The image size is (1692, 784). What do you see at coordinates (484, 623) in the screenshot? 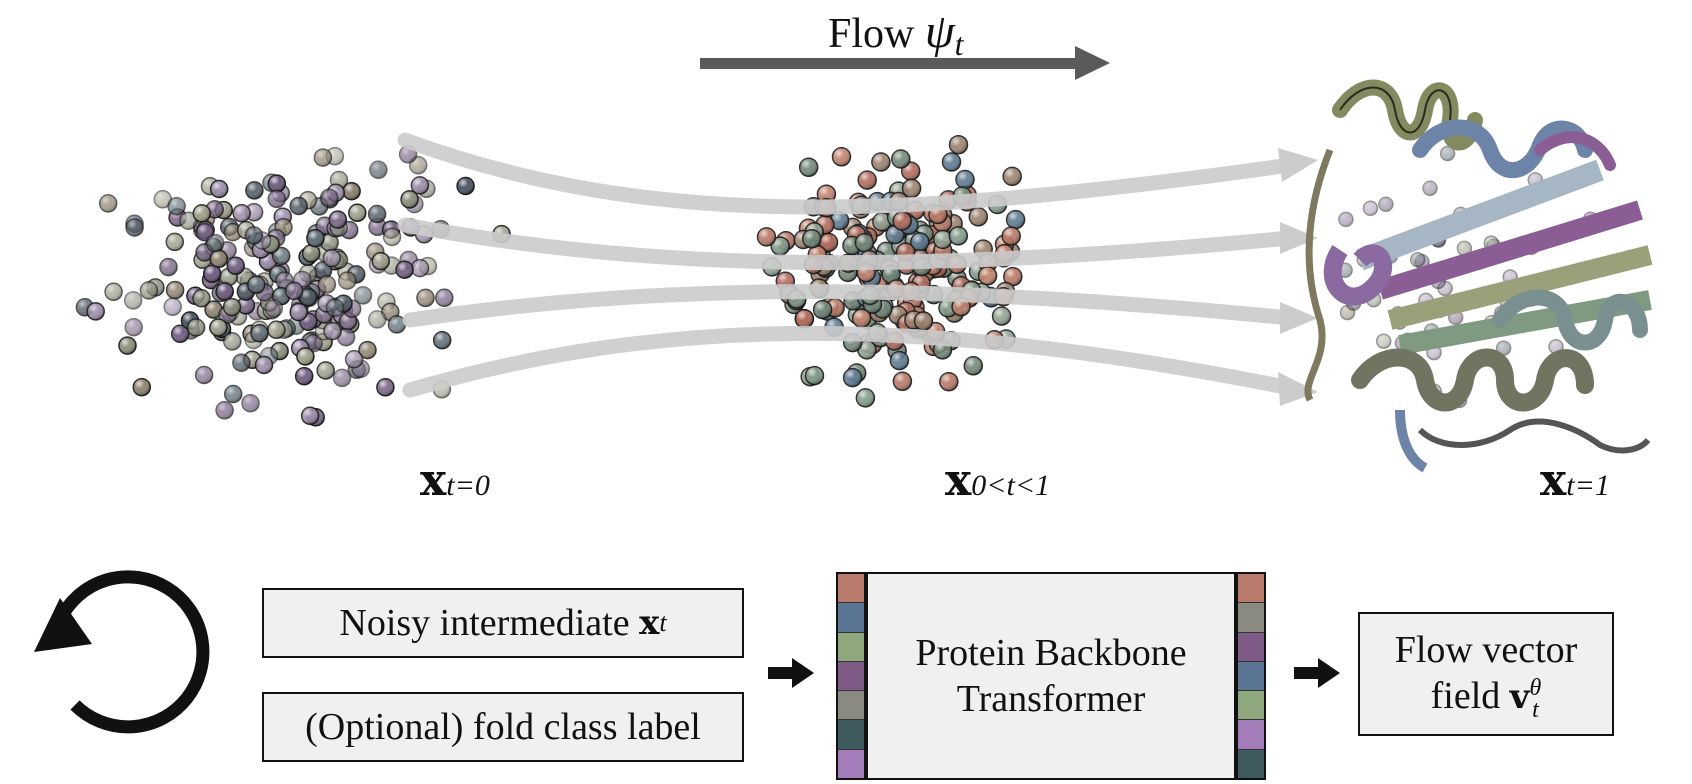
I see `noisy-intermediate-text: Noisy intermediate` at bounding box center [484, 623].